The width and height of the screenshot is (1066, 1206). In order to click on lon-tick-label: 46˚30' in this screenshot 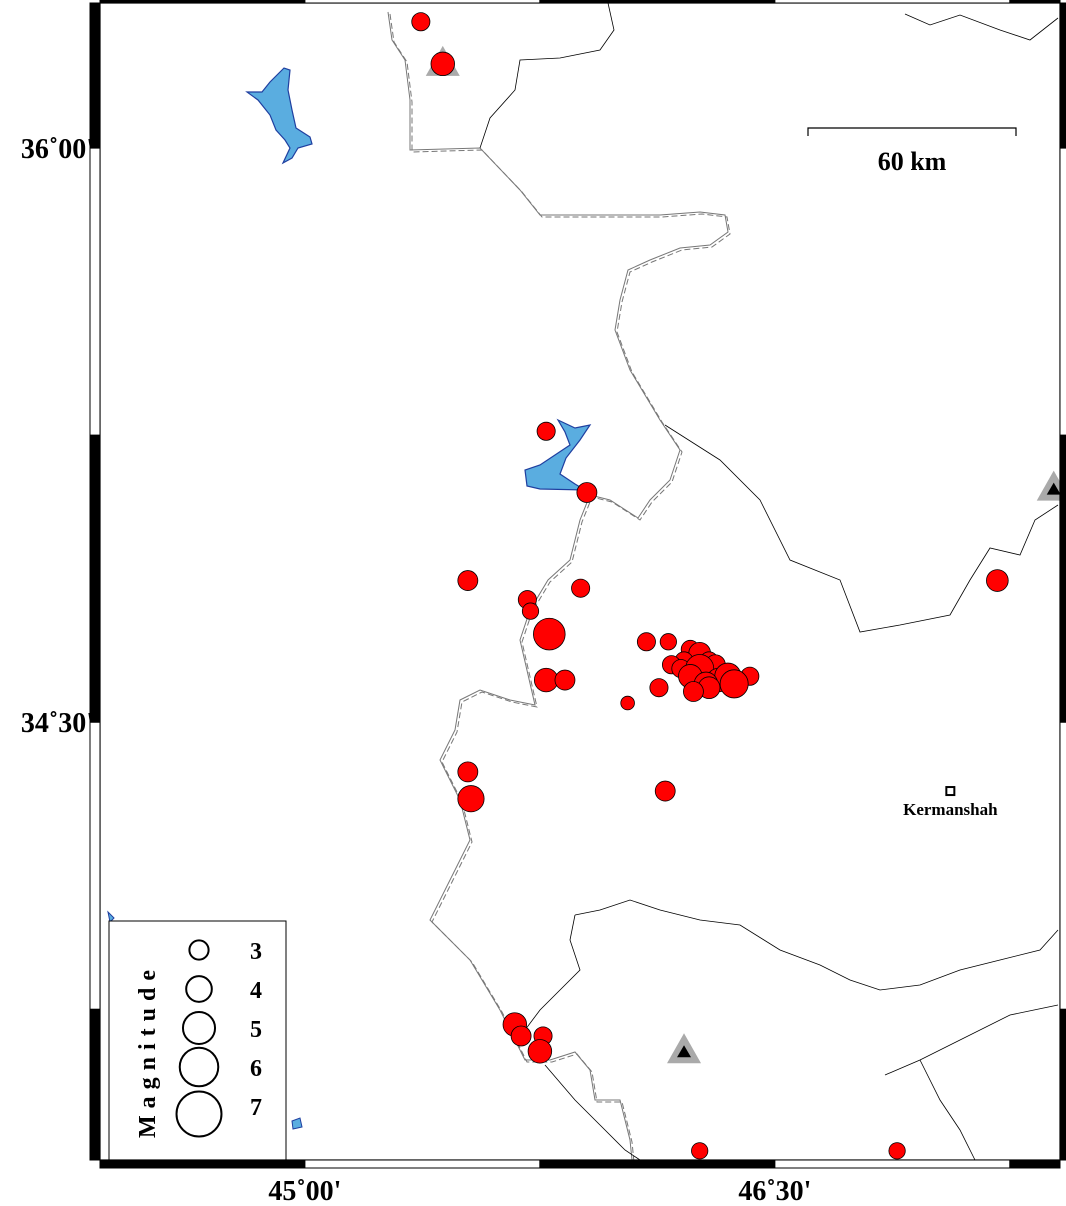, I will do `click(774, 1191)`.